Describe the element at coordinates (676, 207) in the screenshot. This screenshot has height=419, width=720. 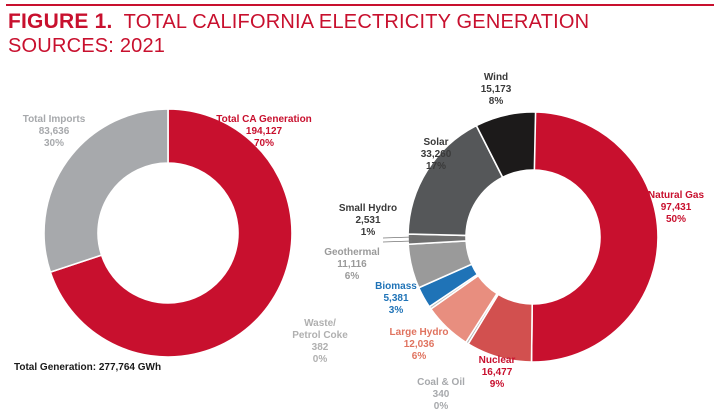
I see `label-natural-gas: Natural Gas 97,431 50%` at that location.